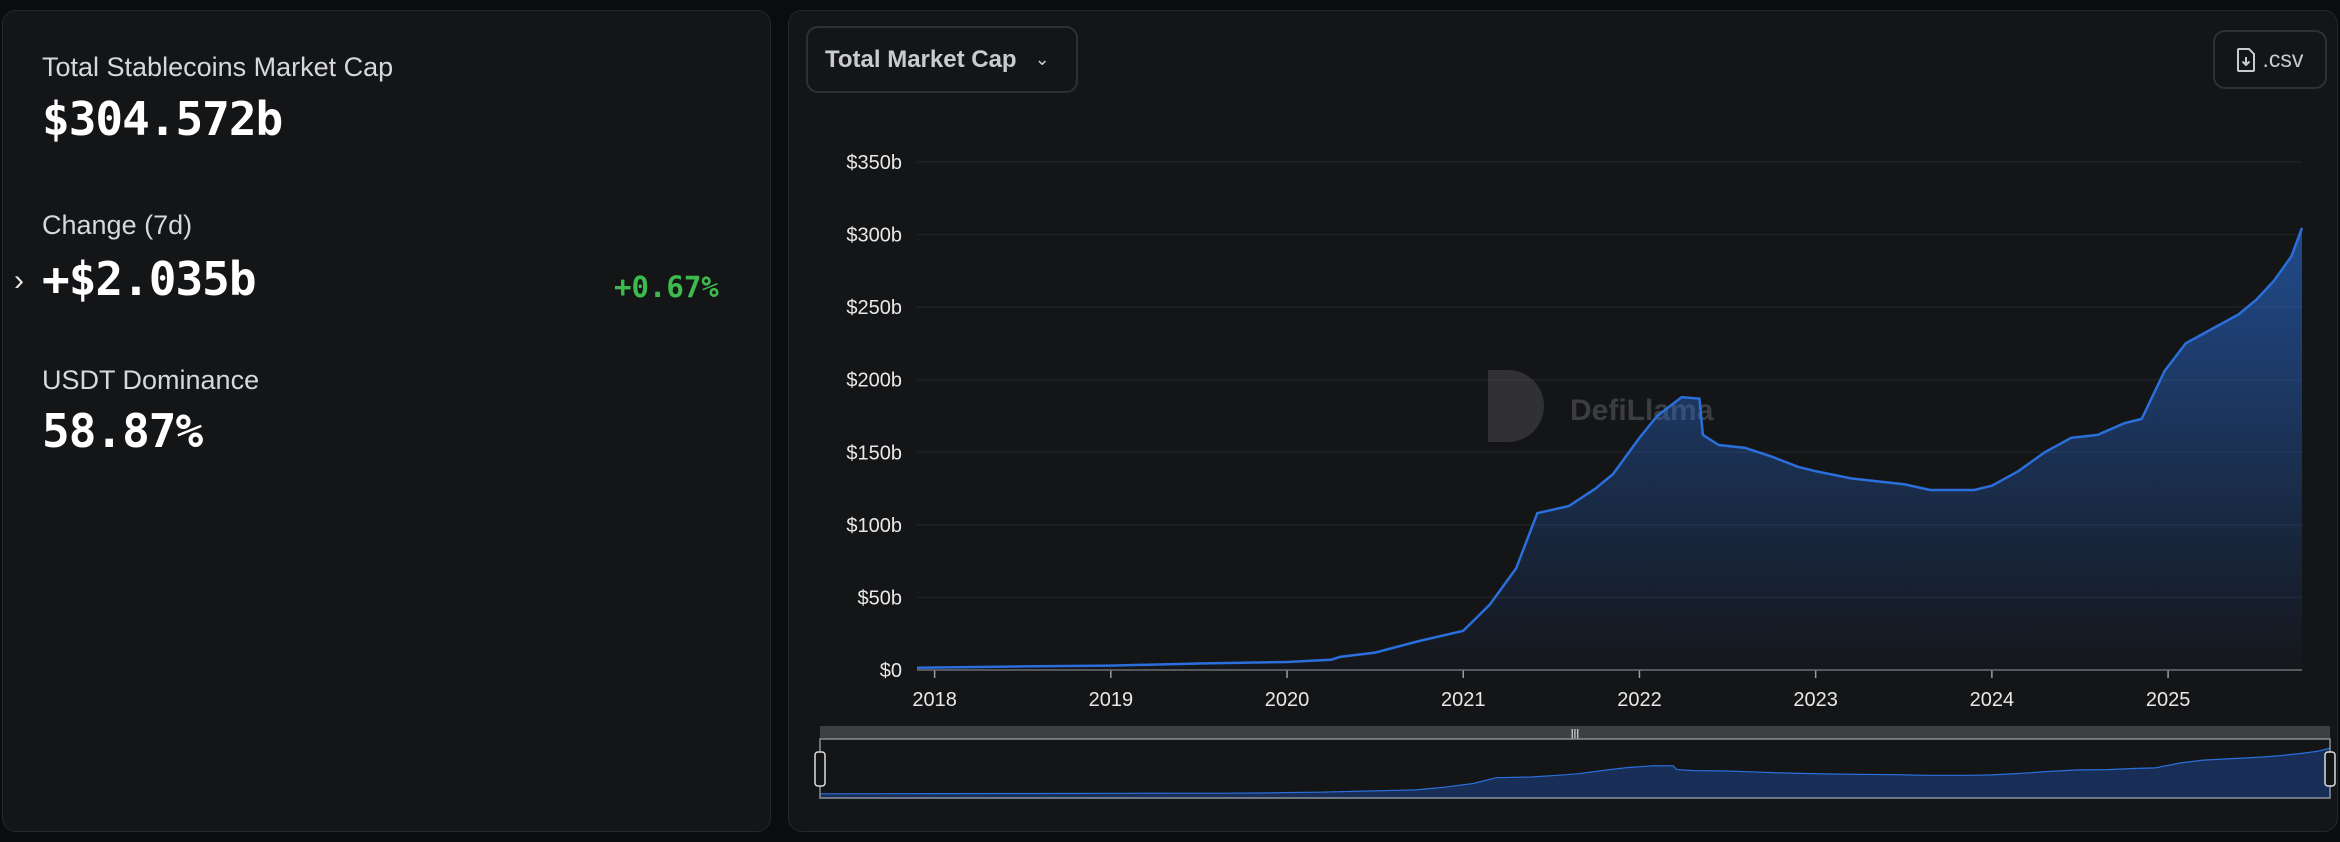 The height and width of the screenshot is (842, 2340). What do you see at coordinates (1042, 59) in the screenshot?
I see `chevron-down-icon: ⌄` at bounding box center [1042, 59].